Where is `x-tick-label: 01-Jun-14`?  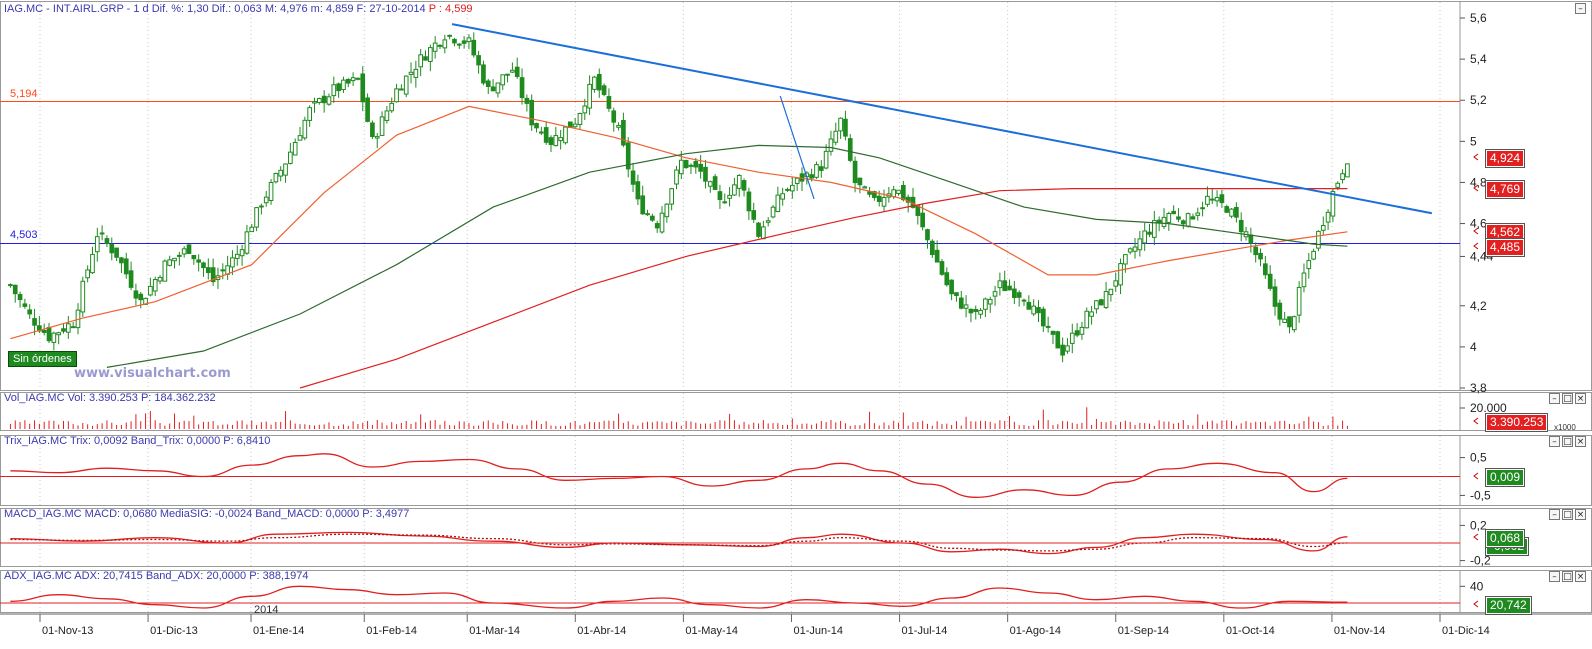
x-tick-label: 01-Jun-14 is located at coordinates (818, 631).